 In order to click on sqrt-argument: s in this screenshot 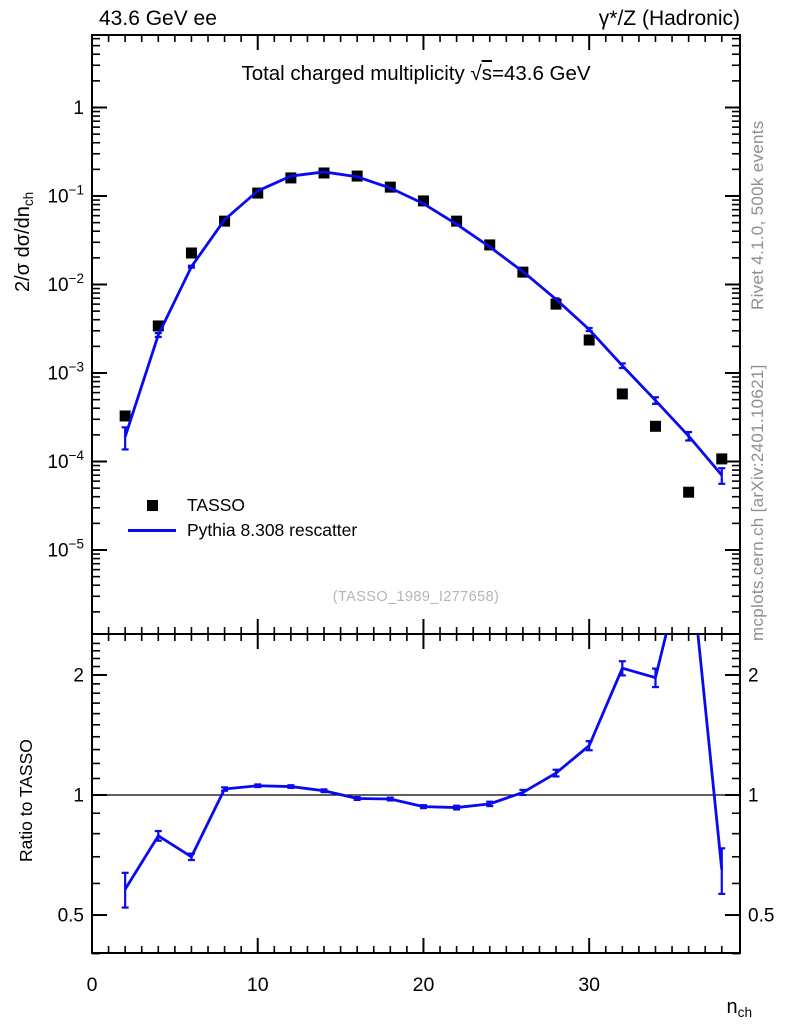, I will do `click(486, 73)`.